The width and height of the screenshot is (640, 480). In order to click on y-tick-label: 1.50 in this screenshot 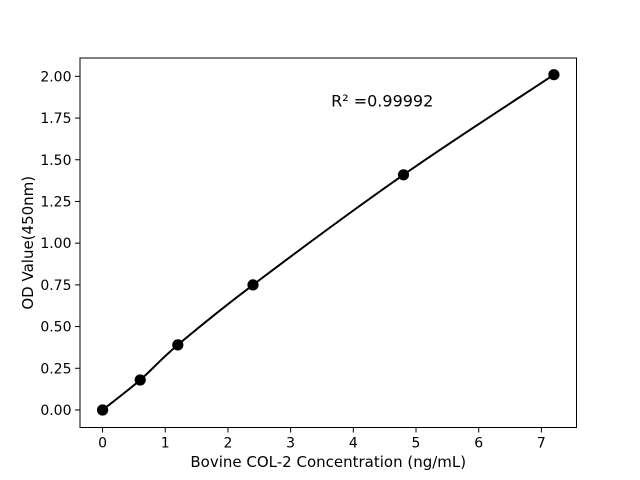, I will do `click(55, 161)`.